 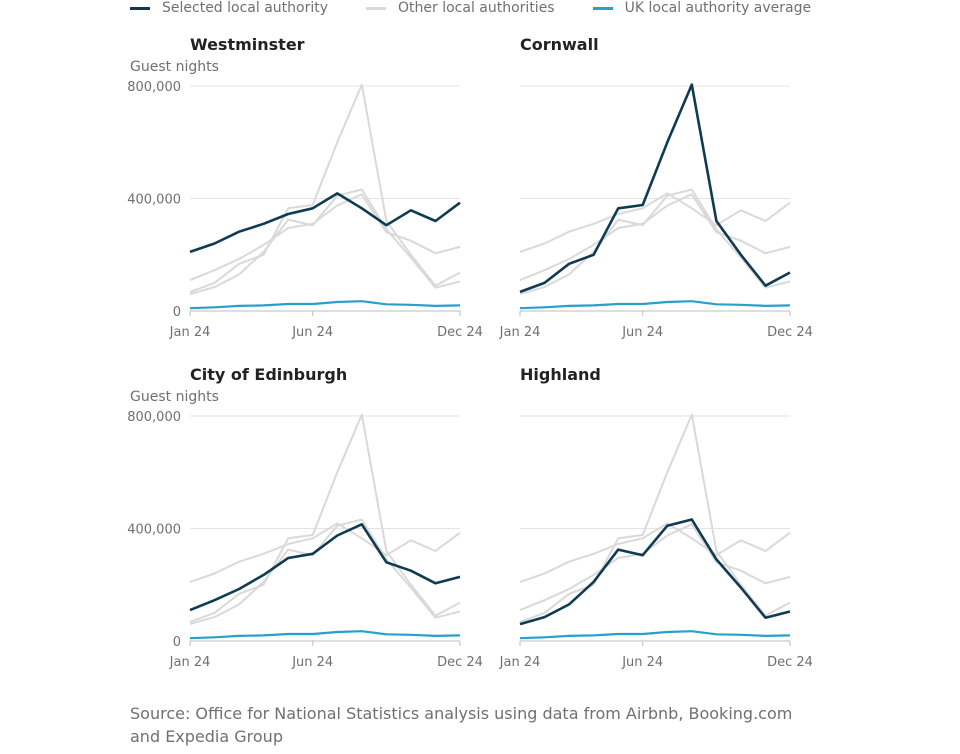 I want to click on panel-title: Cornwall, so click(x=559, y=44).